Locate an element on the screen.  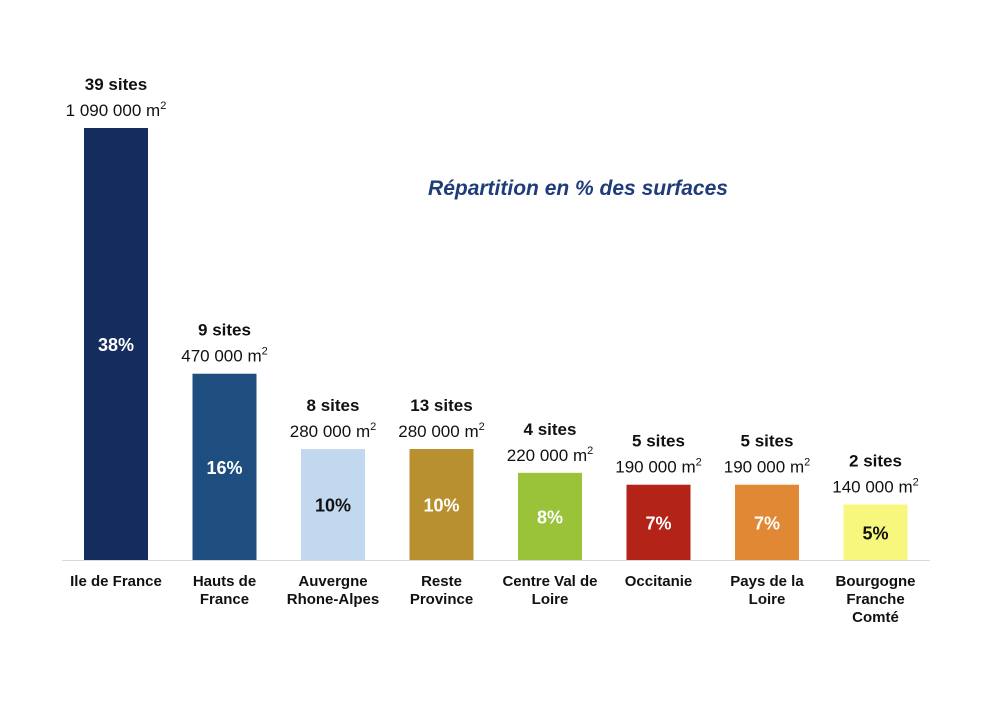
category-label-line: Rhone-Alpes is located at coordinates (333, 599).